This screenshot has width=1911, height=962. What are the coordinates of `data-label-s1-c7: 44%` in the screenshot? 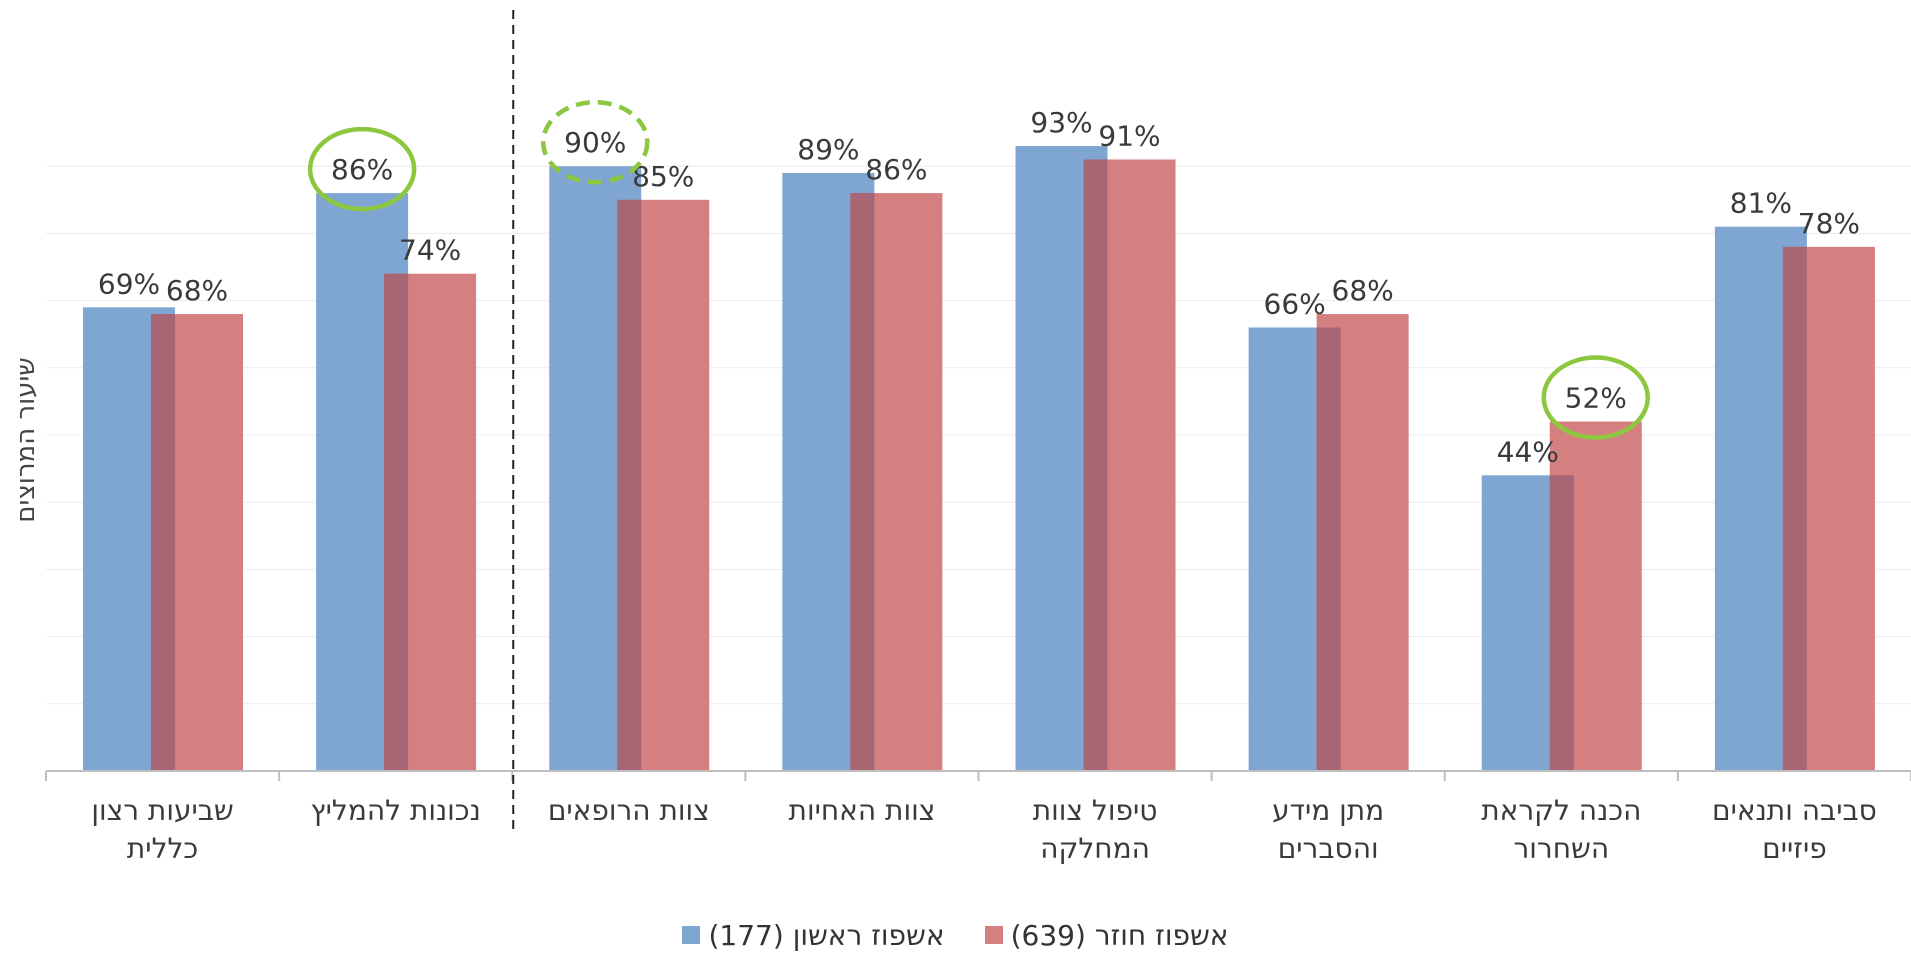 It's located at (1528, 451).